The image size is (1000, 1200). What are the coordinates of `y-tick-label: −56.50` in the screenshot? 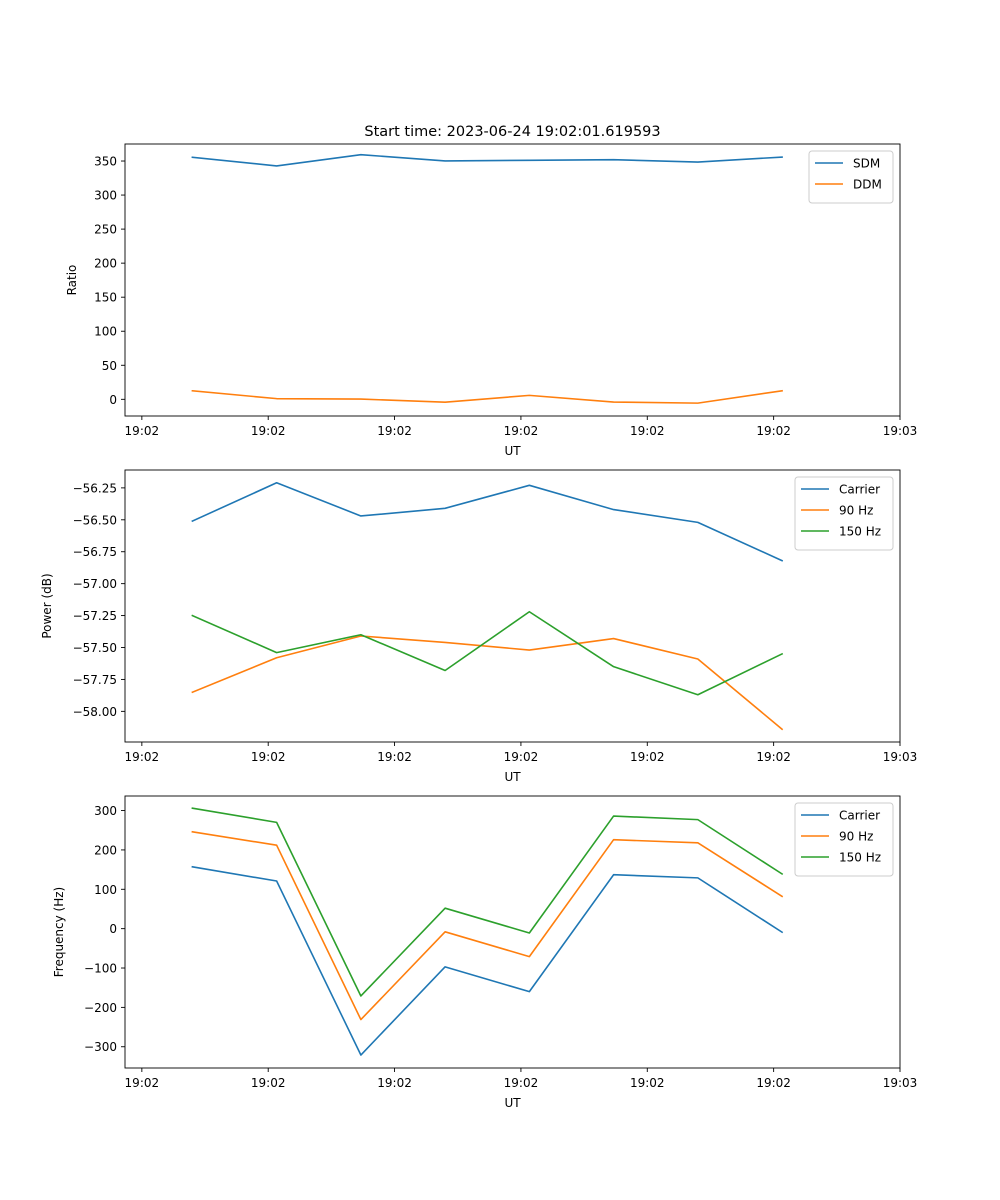 It's located at (95, 520).